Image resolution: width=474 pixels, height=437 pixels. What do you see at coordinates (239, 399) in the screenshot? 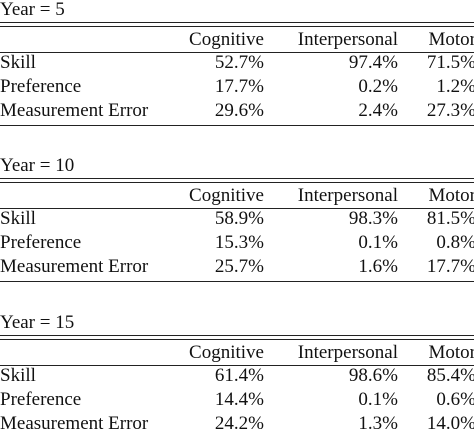
I see `table-cell: 14.4%` at bounding box center [239, 399].